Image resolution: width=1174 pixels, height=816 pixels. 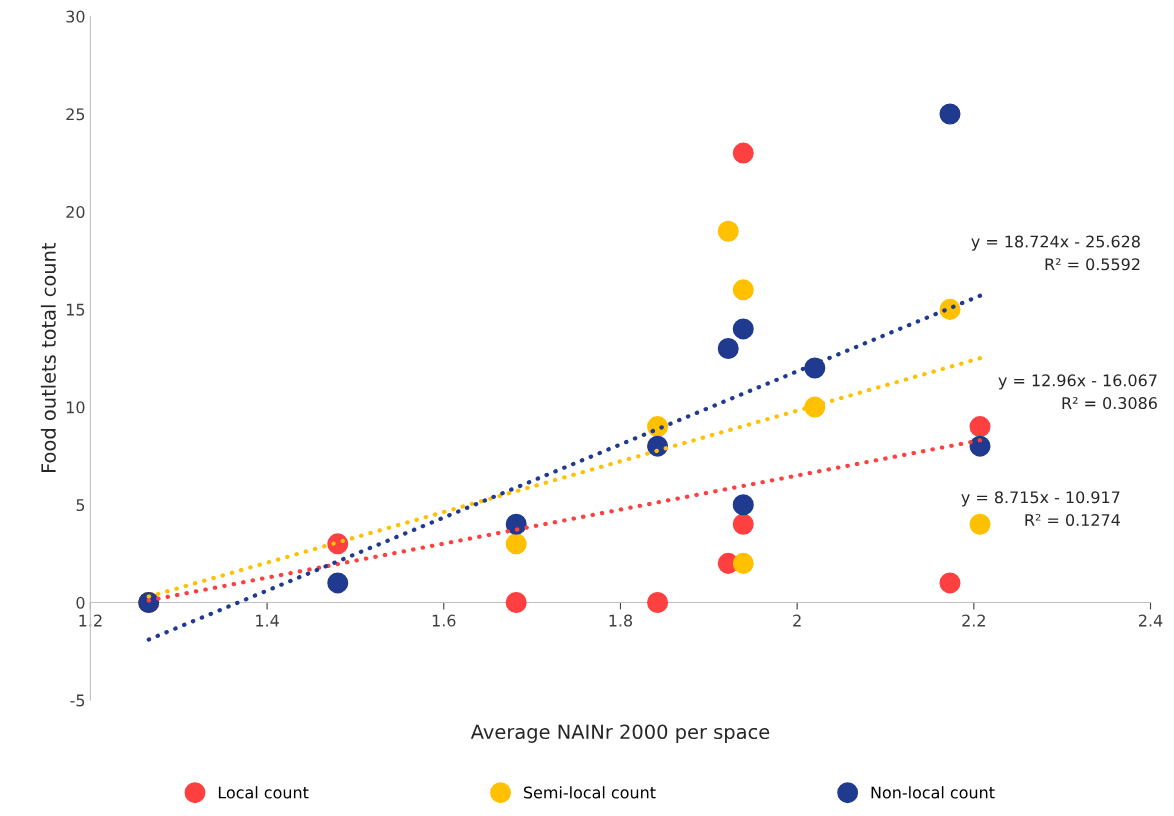 What do you see at coordinates (80, 505) in the screenshot?
I see `y-tick-label: 5` at bounding box center [80, 505].